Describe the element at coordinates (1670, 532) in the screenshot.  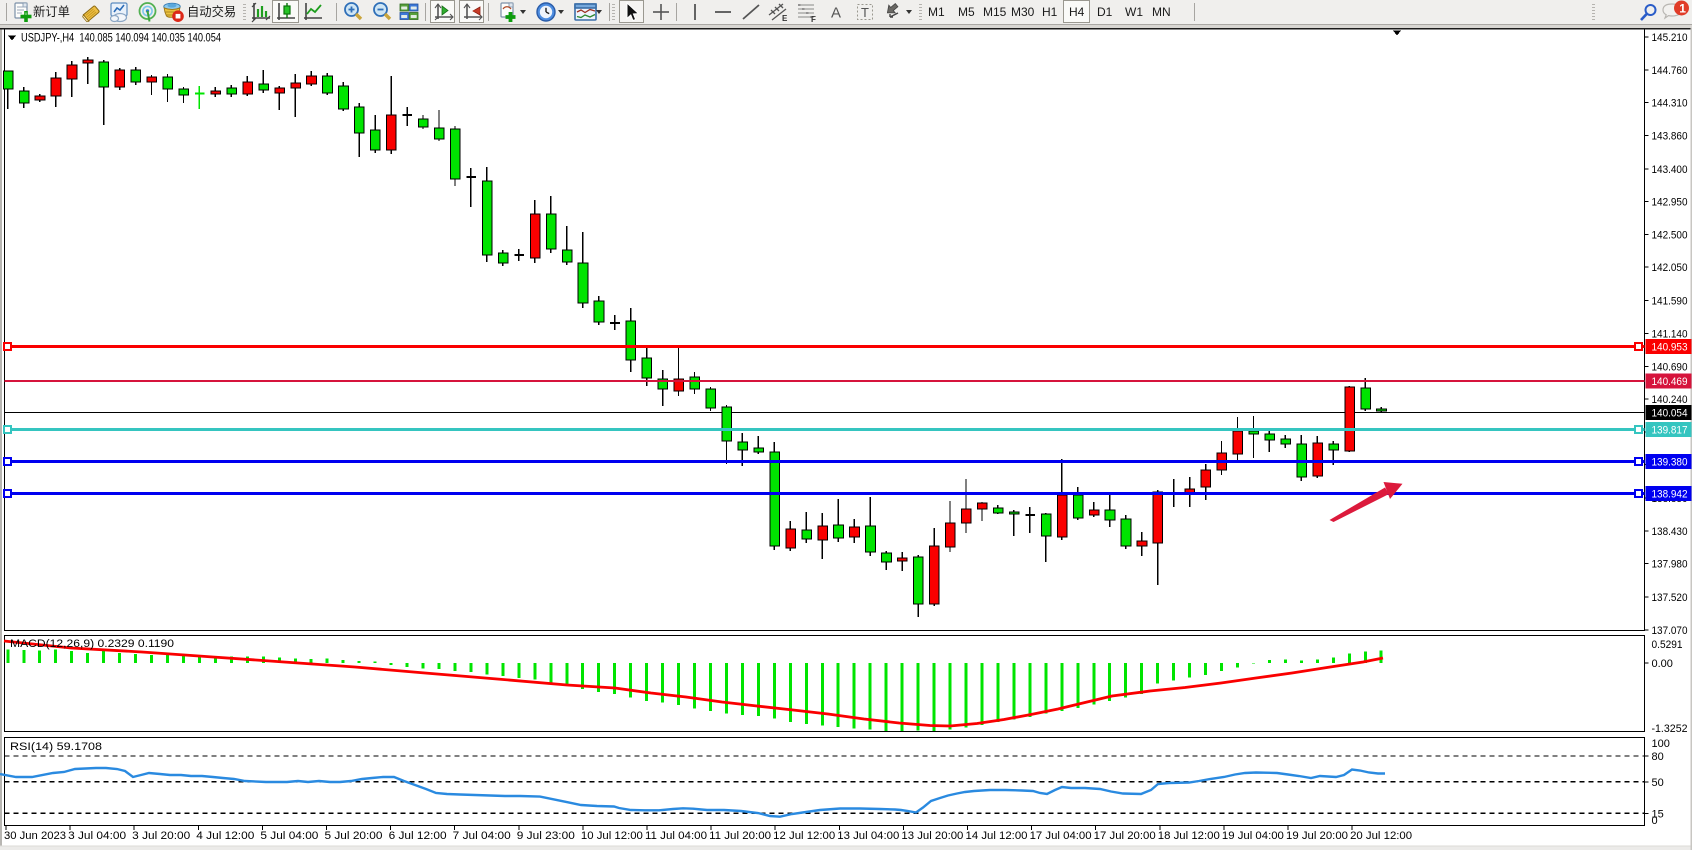
I see `svg-text: 138.430` at that location.